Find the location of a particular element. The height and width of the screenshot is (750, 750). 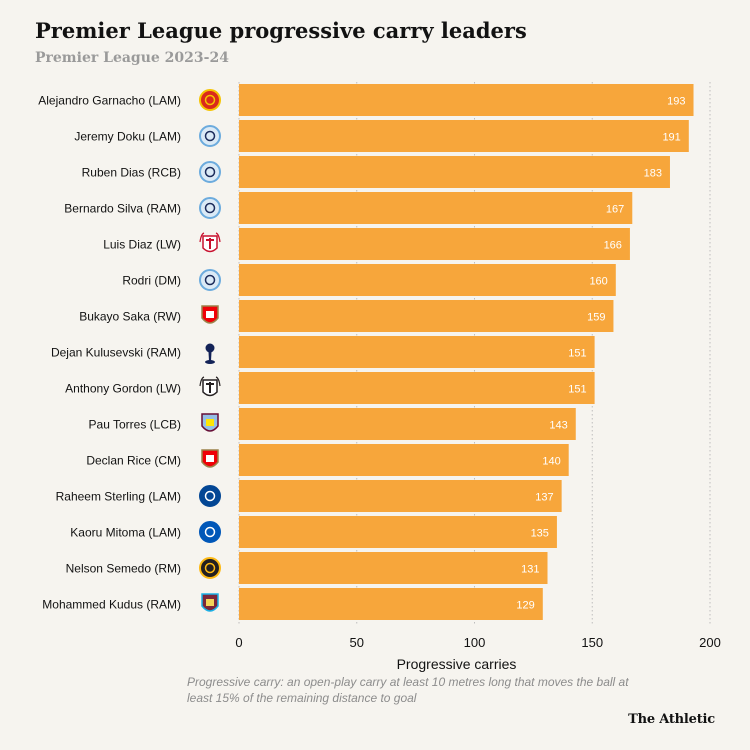

bar-value-label: 191 is located at coordinates (671, 138).